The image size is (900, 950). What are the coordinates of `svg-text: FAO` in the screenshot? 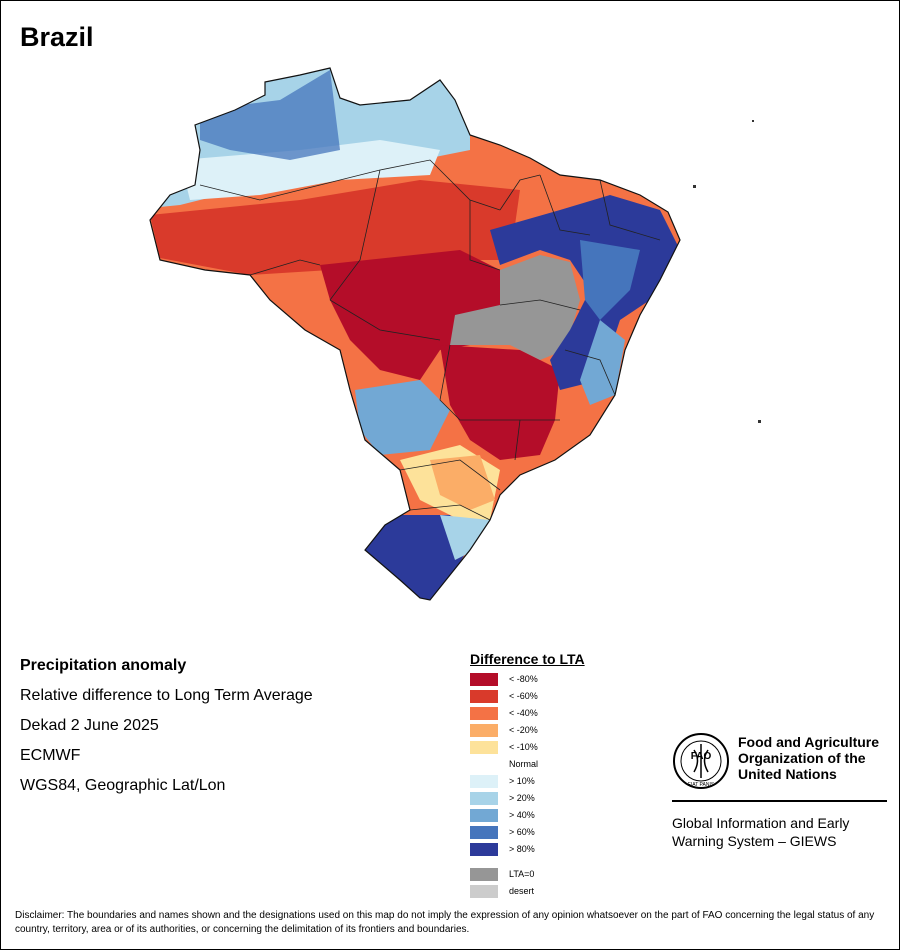 It's located at (701, 756).